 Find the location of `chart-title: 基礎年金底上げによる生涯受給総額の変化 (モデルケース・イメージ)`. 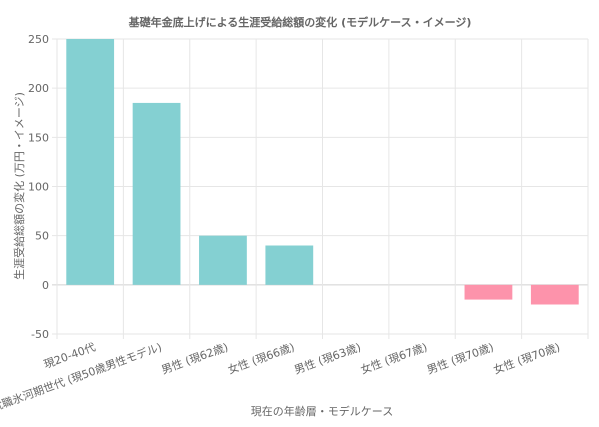

chart-title: 基礎年金底上げによる生涯受給総額の変化 (モデルケース・イメージ) is located at coordinates (300, 22).